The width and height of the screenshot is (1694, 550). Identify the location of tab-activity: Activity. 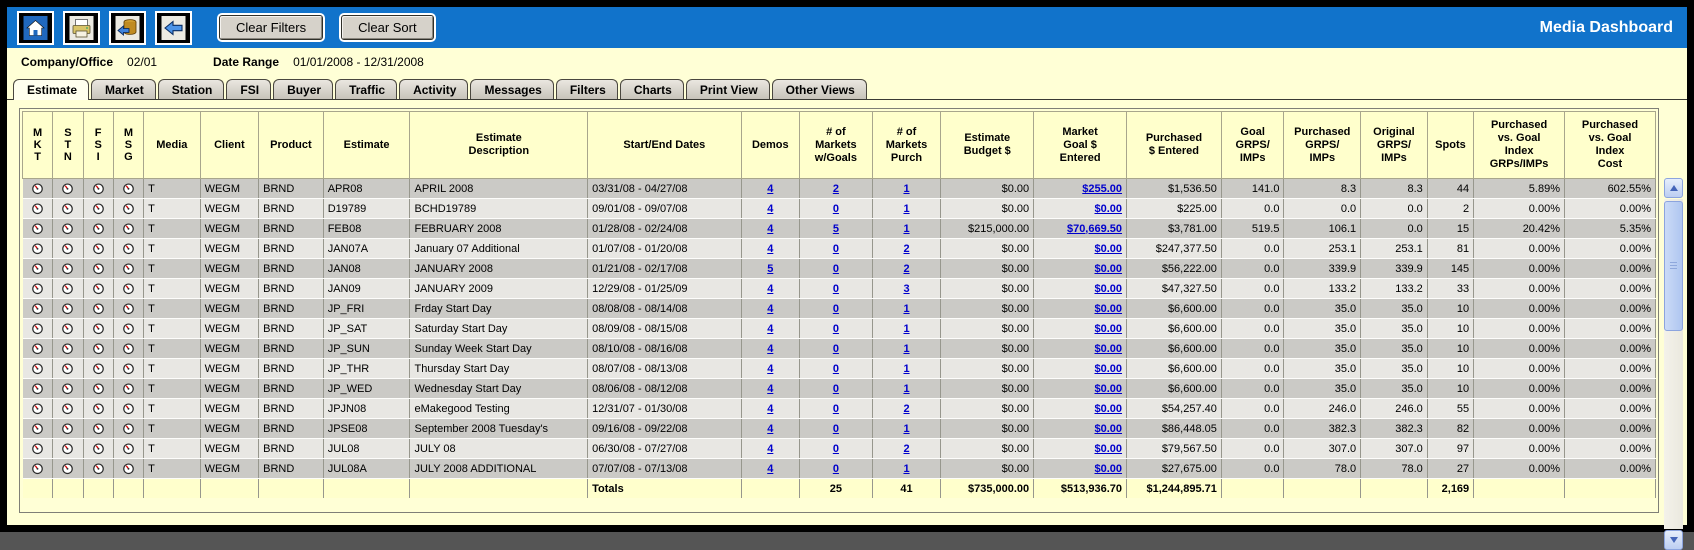
(434, 89).